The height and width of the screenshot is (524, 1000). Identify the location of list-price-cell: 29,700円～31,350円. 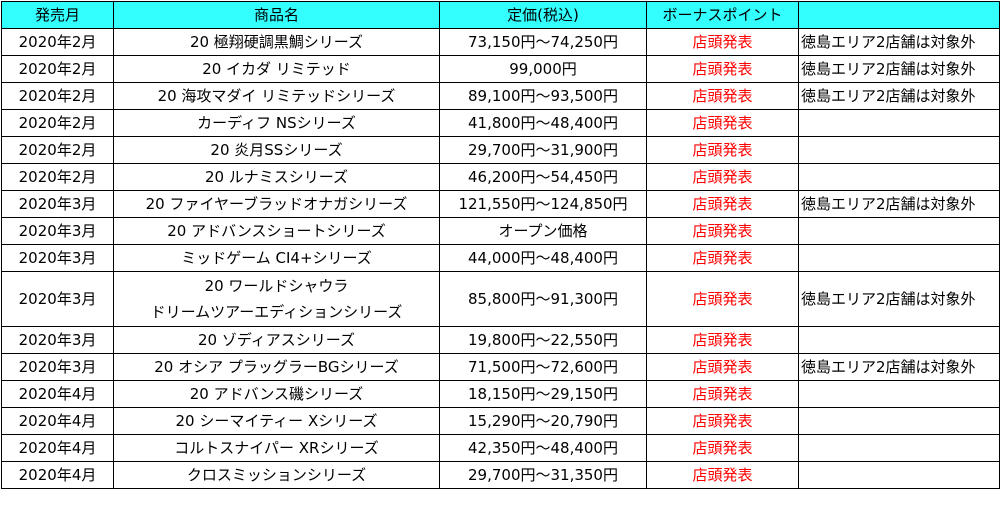
(543, 475).